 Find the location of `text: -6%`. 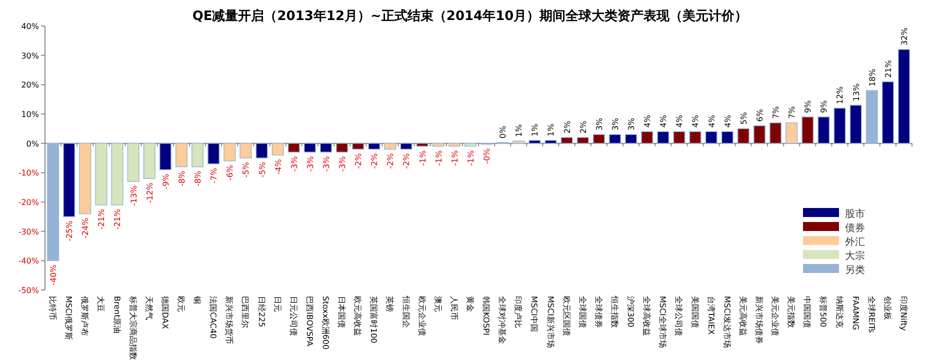

text: -6% is located at coordinates (230, 172).